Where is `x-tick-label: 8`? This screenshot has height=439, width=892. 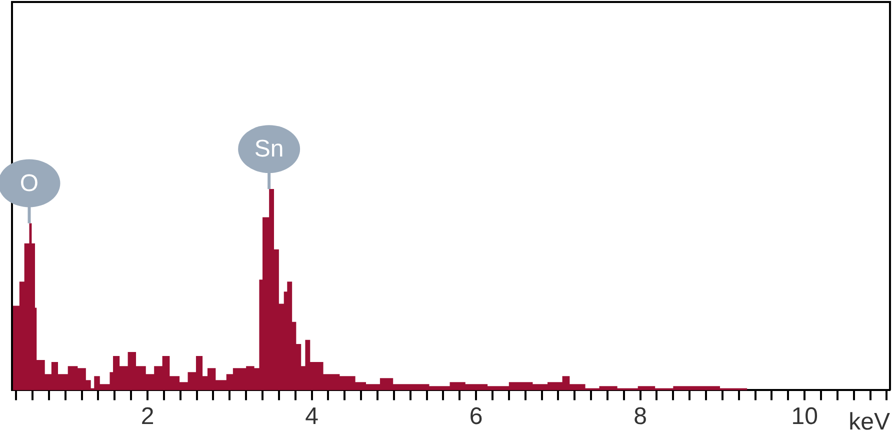 x-tick-label: 8 is located at coordinates (640, 416).